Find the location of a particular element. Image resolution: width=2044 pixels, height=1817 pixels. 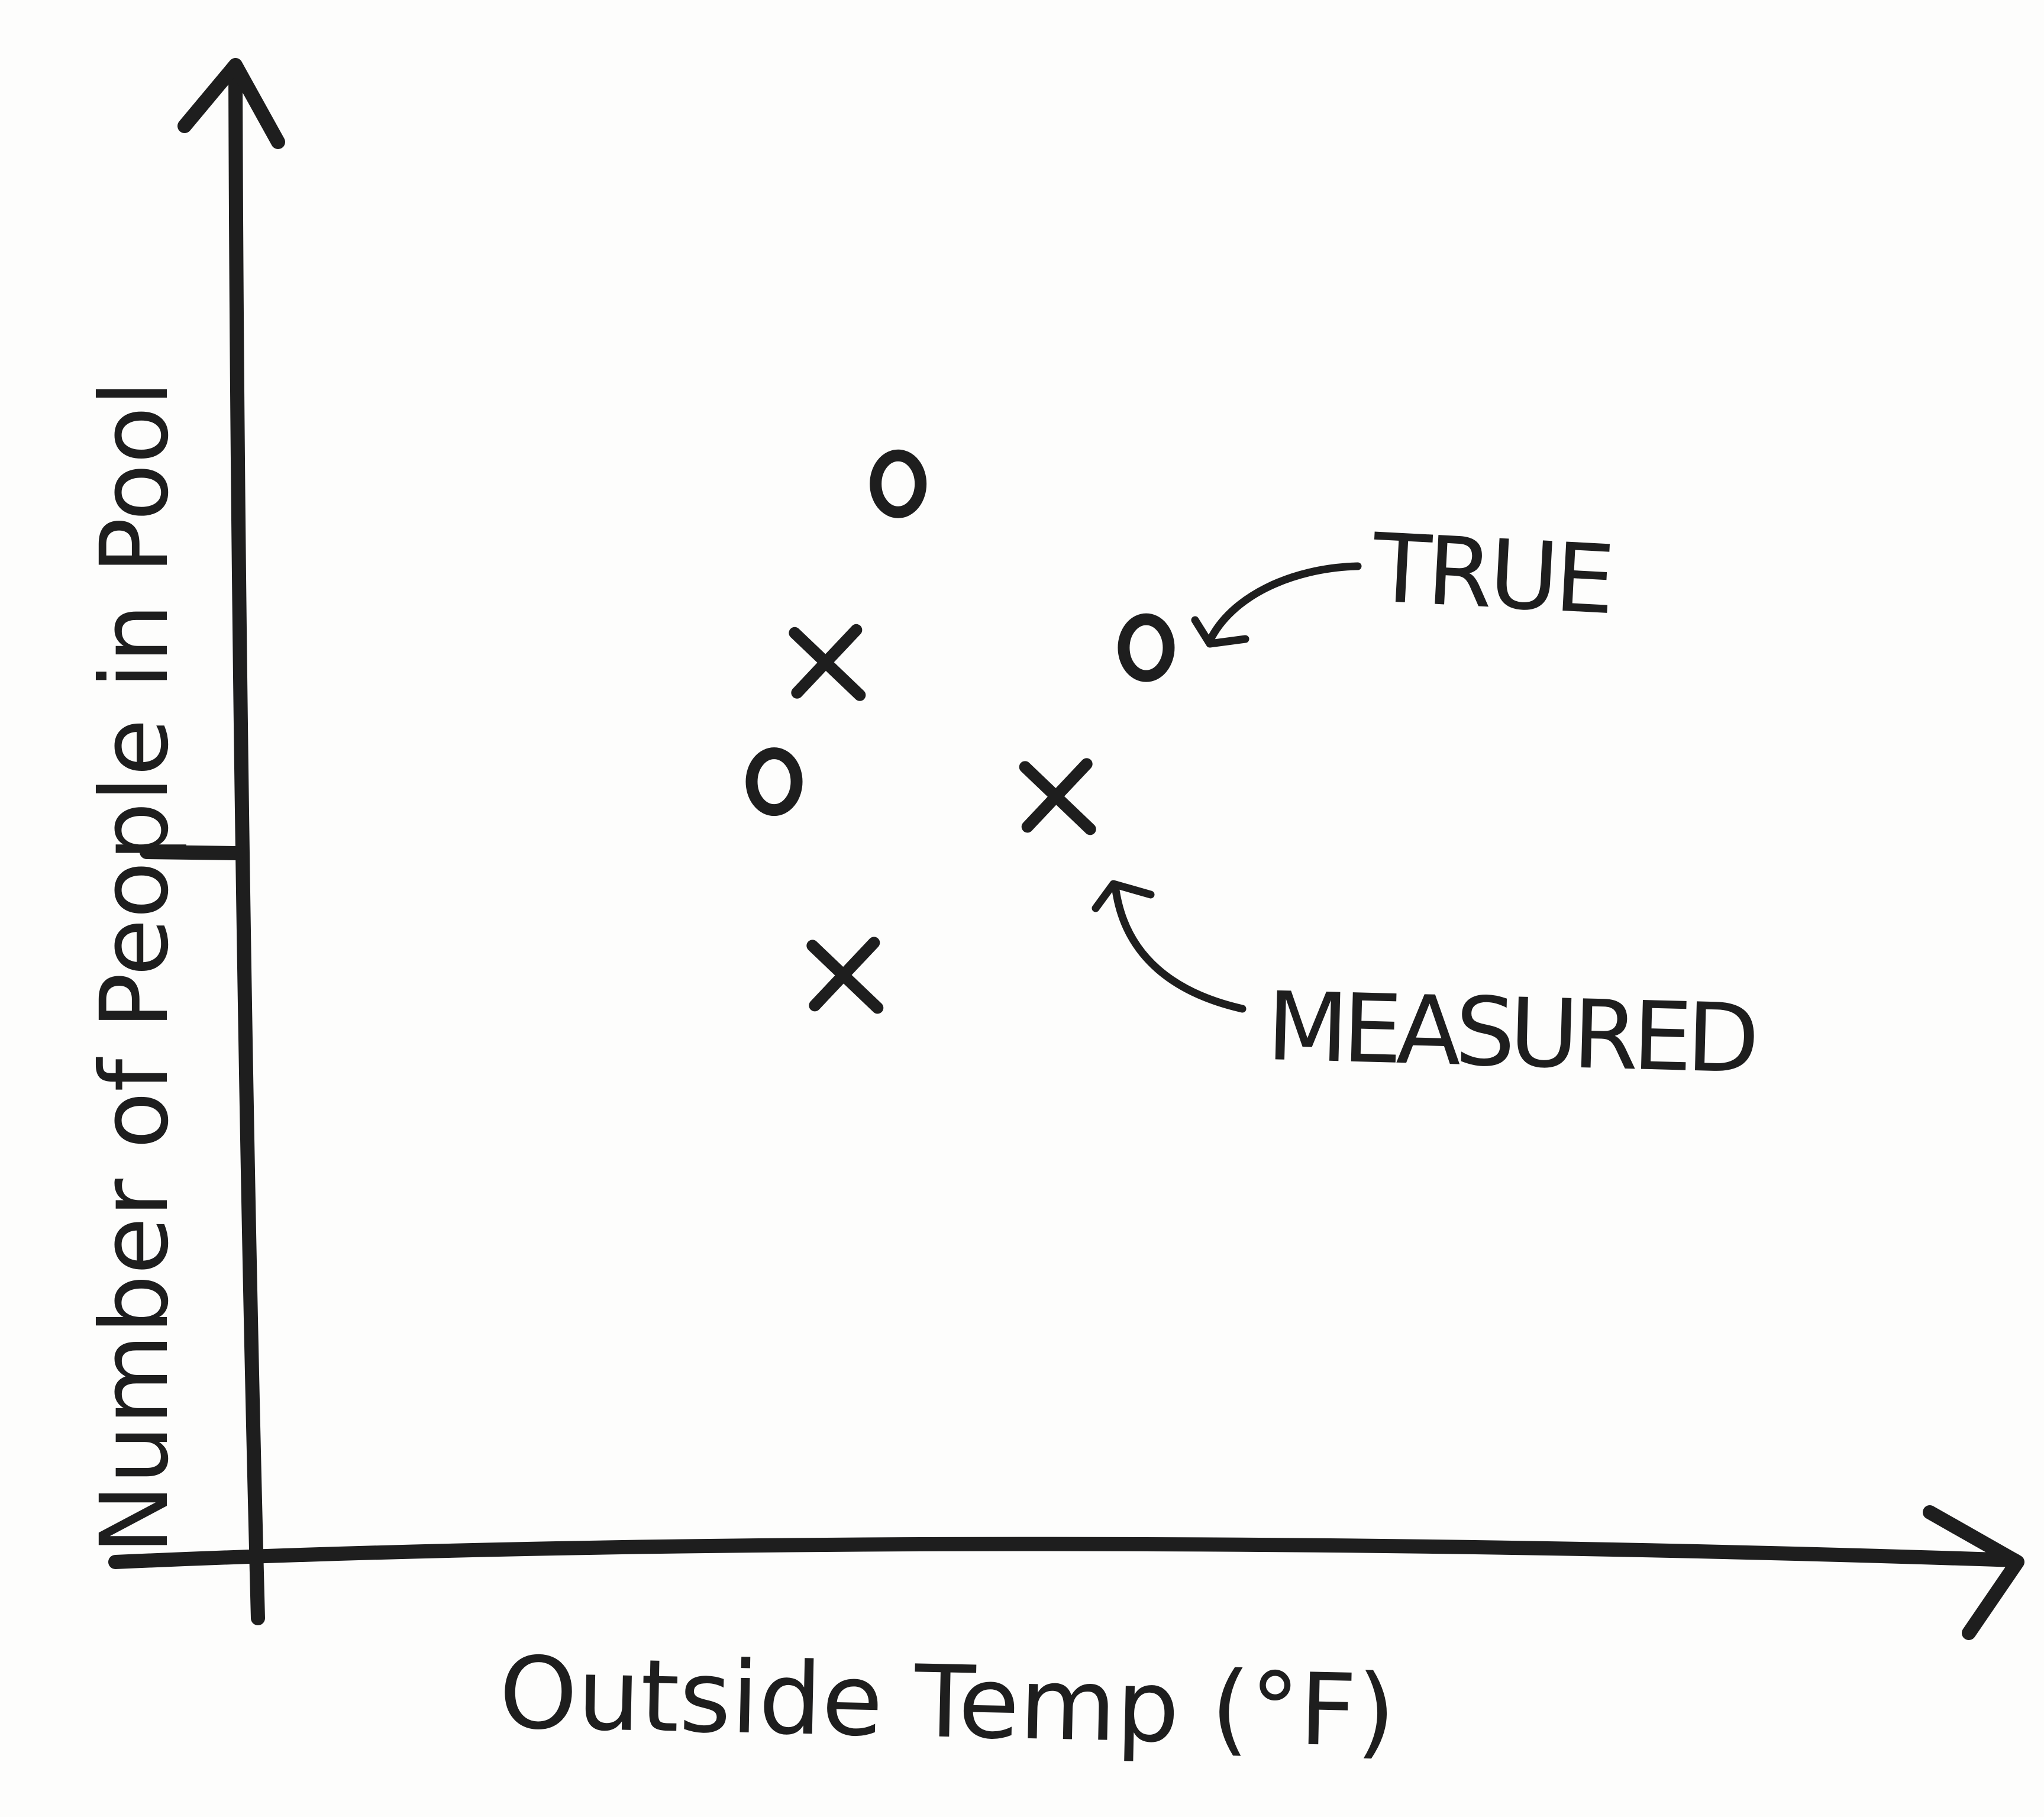

x-axis-line is located at coordinates (1065, 1553).